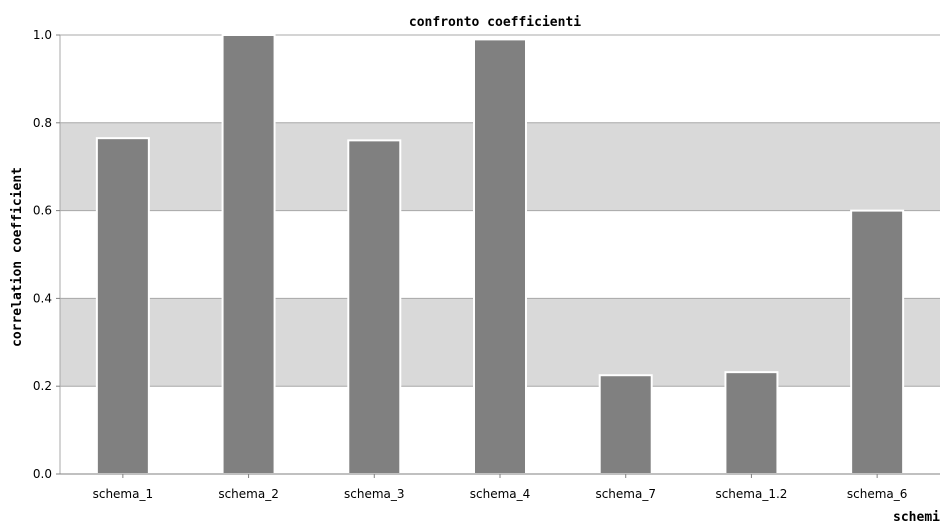 Image resolution: width=943 pixels, height=524 pixels. I want to click on x-tick-label: schema_2, so click(248, 494).